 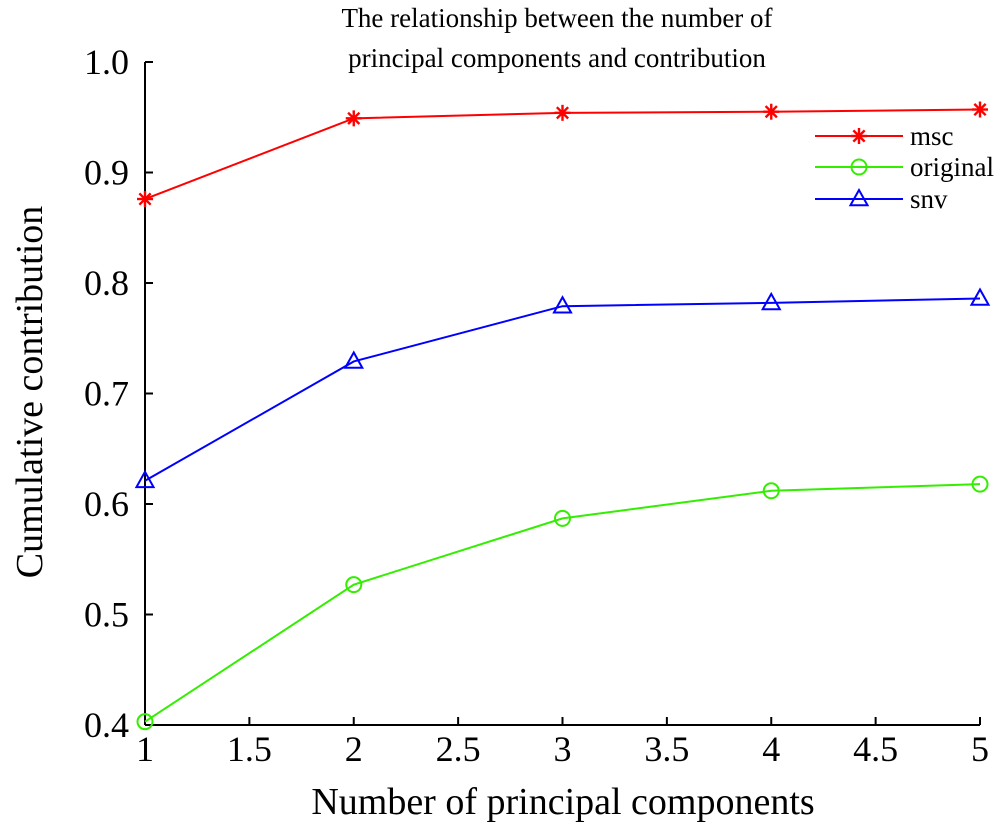 I want to click on series-line-msc, so click(x=562, y=154).